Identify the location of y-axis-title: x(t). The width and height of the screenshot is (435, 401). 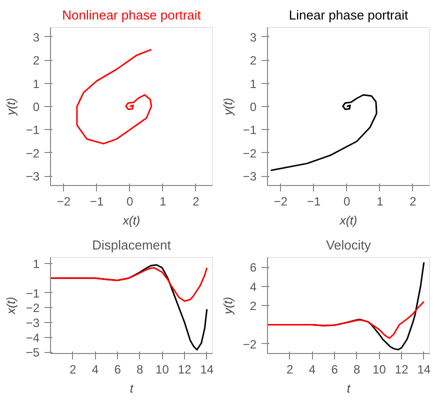
(11, 306).